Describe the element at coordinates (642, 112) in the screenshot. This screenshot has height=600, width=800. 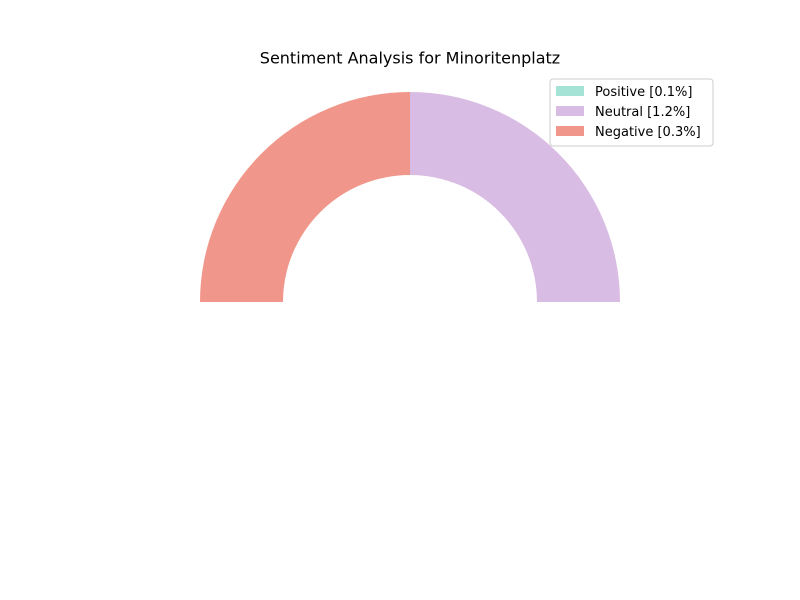
I see `legend-label-neutral: Neutral [1.2%]` at that location.